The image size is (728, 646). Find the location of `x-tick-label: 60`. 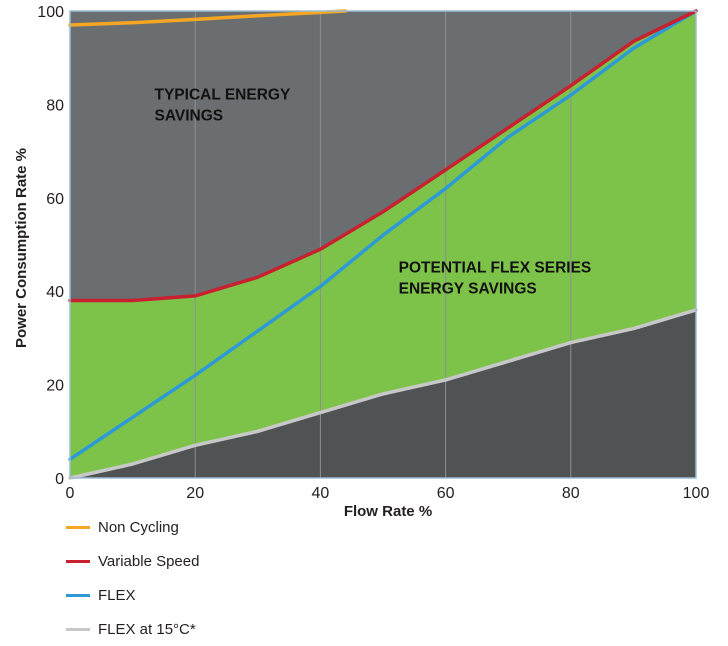

x-tick-label: 60 is located at coordinates (446, 493).